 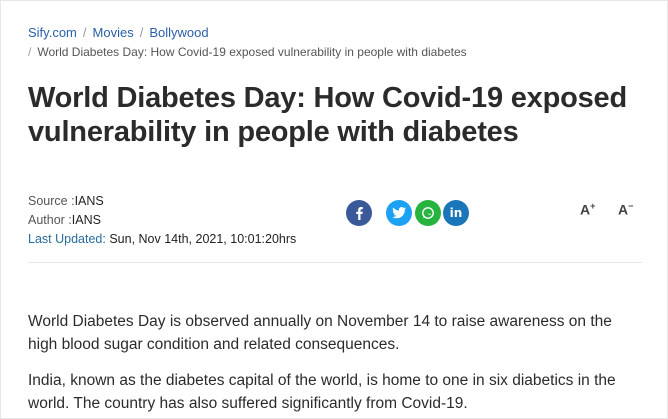 I want to click on share-twitter-button, so click(x=399, y=213).